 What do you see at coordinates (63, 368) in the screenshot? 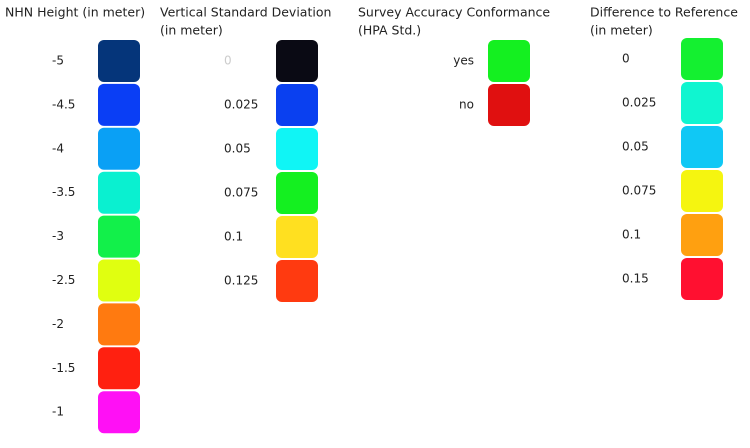
I see `legend-label: -1.5` at bounding box center [63, 368].